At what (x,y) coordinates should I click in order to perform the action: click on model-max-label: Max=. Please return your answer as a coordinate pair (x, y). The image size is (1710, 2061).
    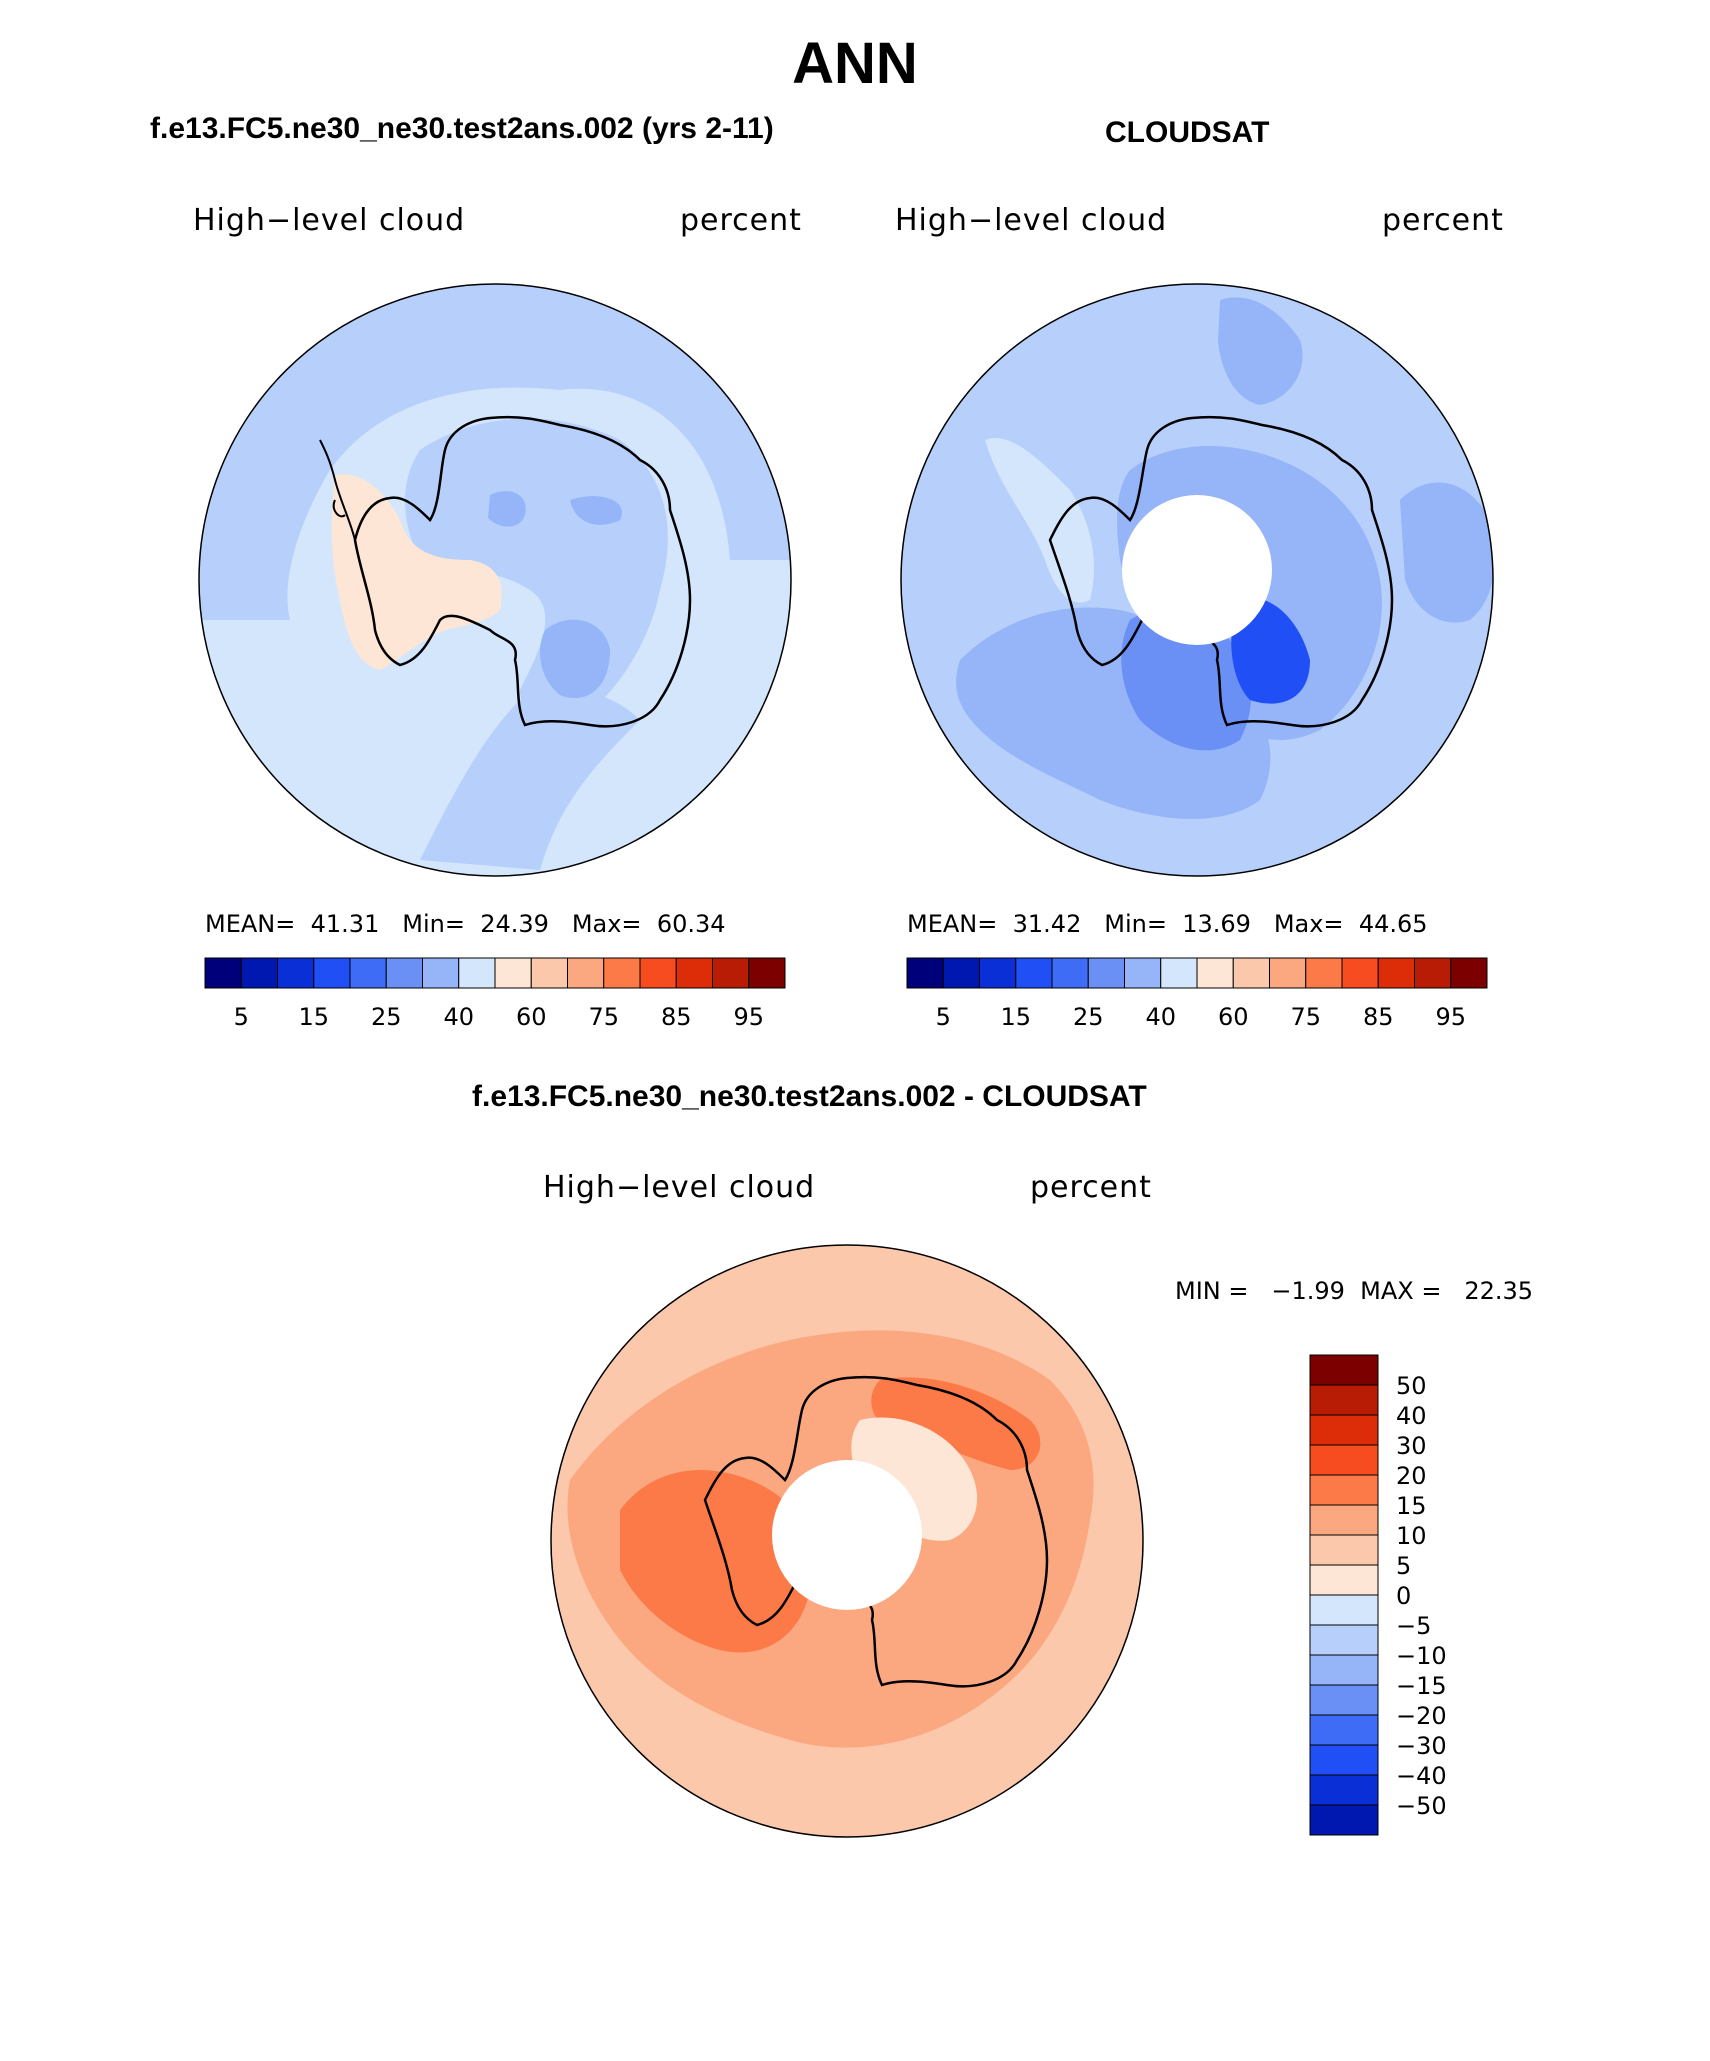
    Looking at the image, I should click on (606, 924).